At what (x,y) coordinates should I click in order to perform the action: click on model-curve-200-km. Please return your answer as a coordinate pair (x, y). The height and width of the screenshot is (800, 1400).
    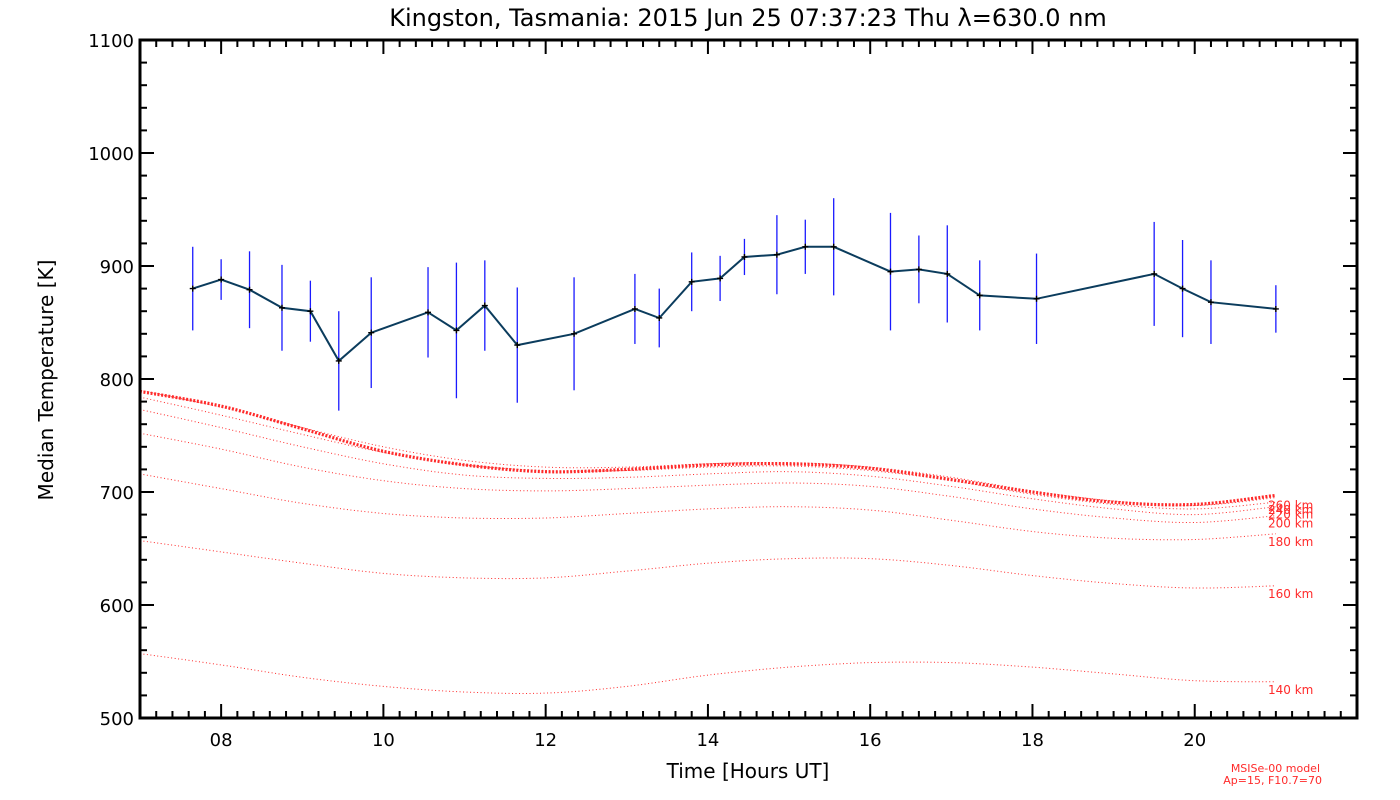
    Looking at the image, I should click on (707, 478).